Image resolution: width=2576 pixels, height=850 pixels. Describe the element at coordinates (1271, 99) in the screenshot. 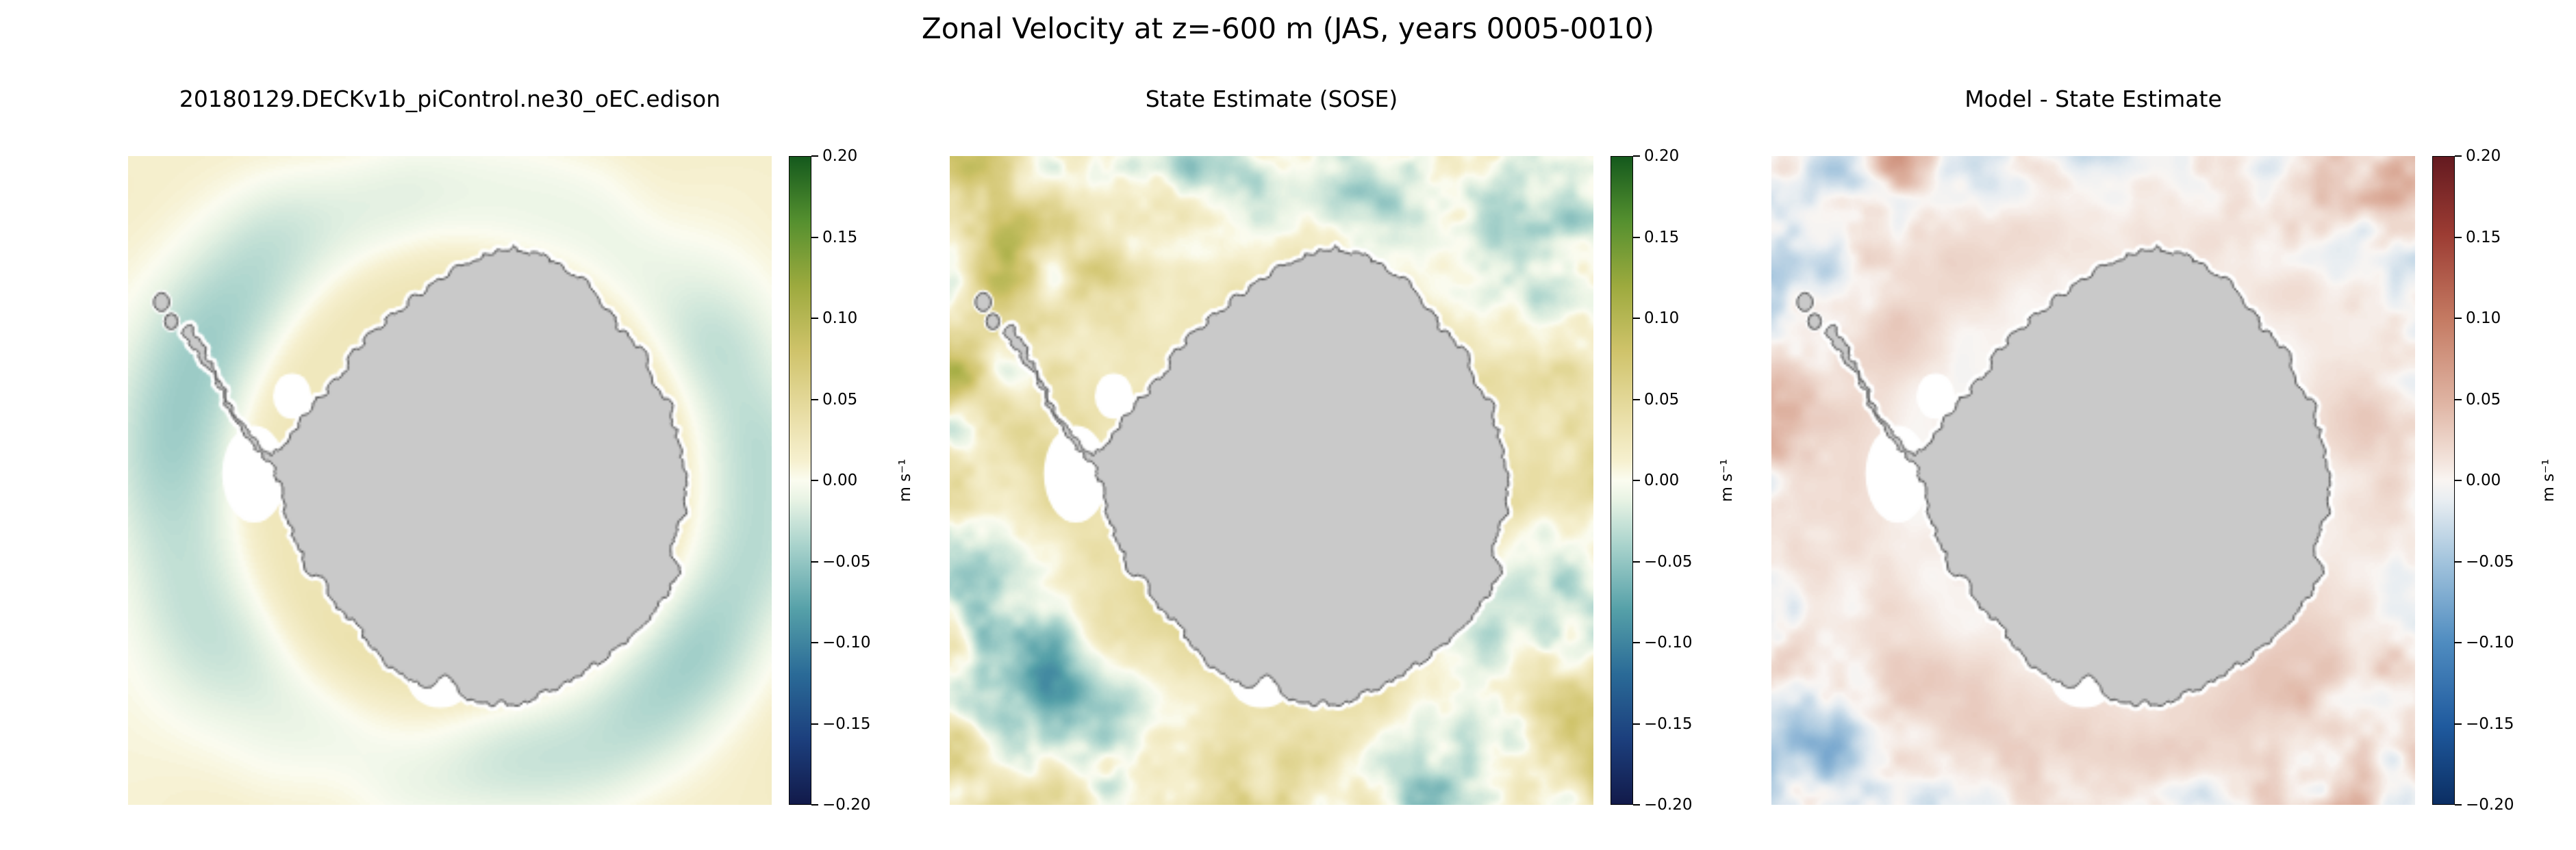

I see `panel-sose-title: State Estimate (SOSE)` at that location.